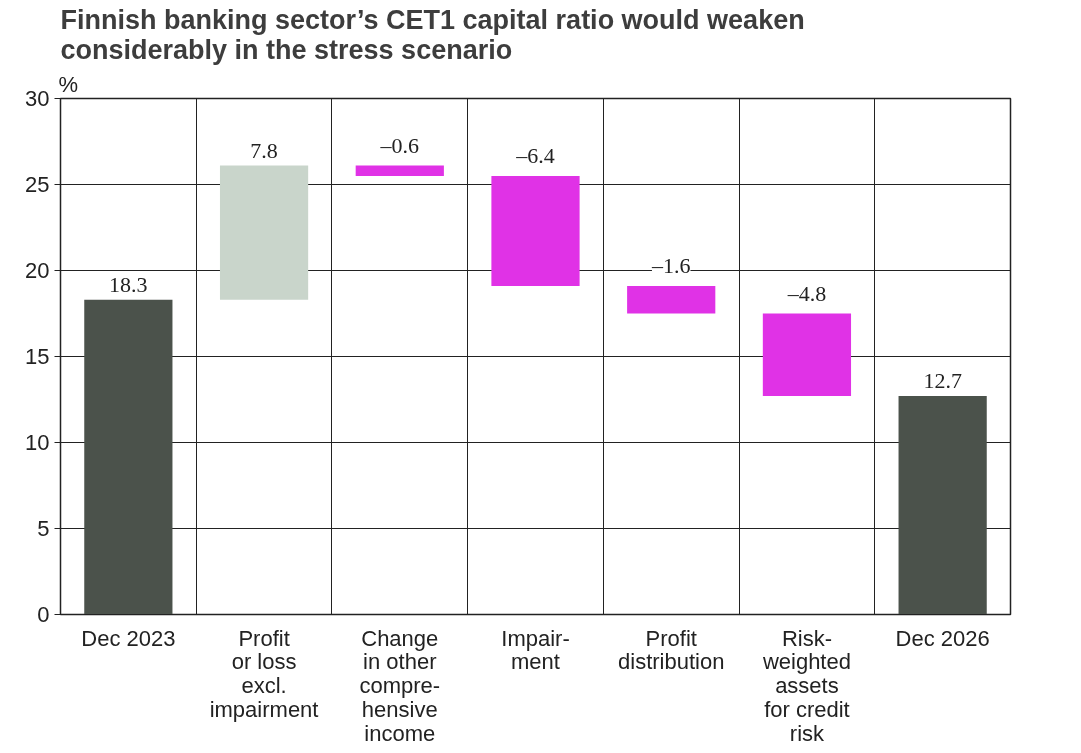  What do you see at coordinates (43, 528) in the screenshot?
I see `y-tick-label: 5` at bounding box center [43, 528].